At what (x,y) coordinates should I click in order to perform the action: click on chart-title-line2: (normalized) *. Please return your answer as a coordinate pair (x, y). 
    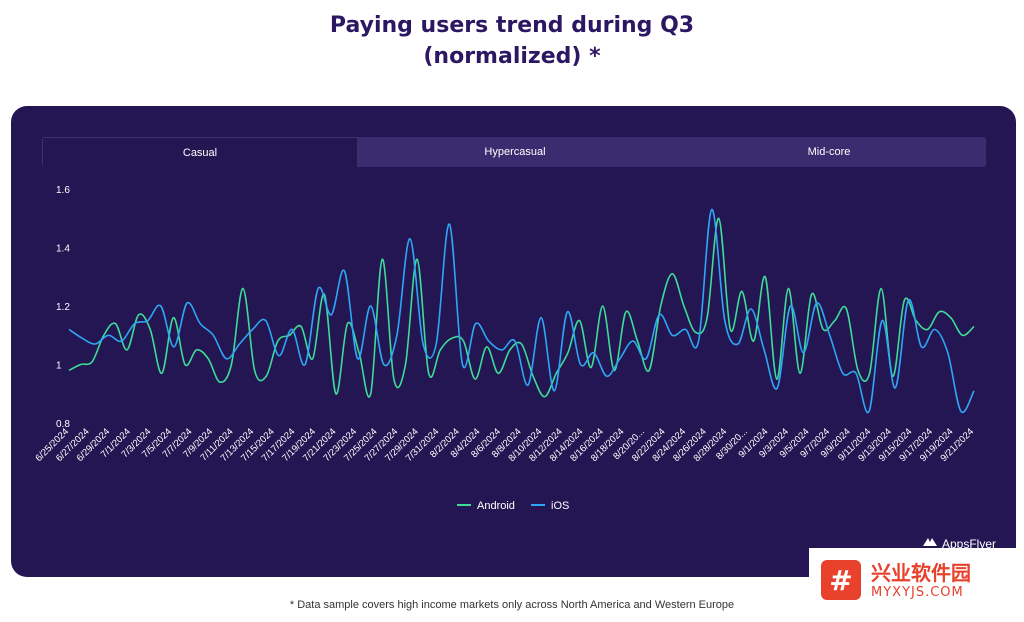
    Looking at the image, I should click on (512, 56).